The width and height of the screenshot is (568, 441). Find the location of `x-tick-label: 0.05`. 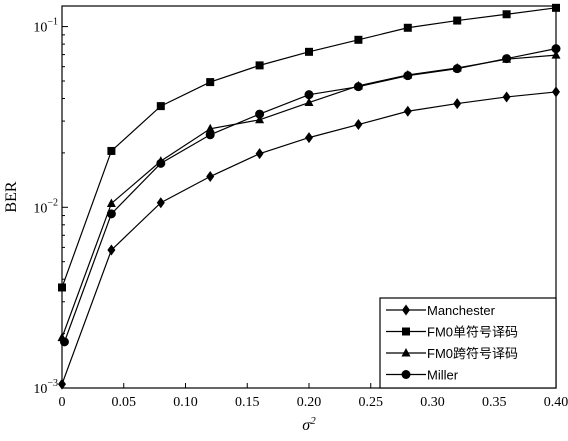

x-tick-label: 0.05 is located at coordinates (124, 402).